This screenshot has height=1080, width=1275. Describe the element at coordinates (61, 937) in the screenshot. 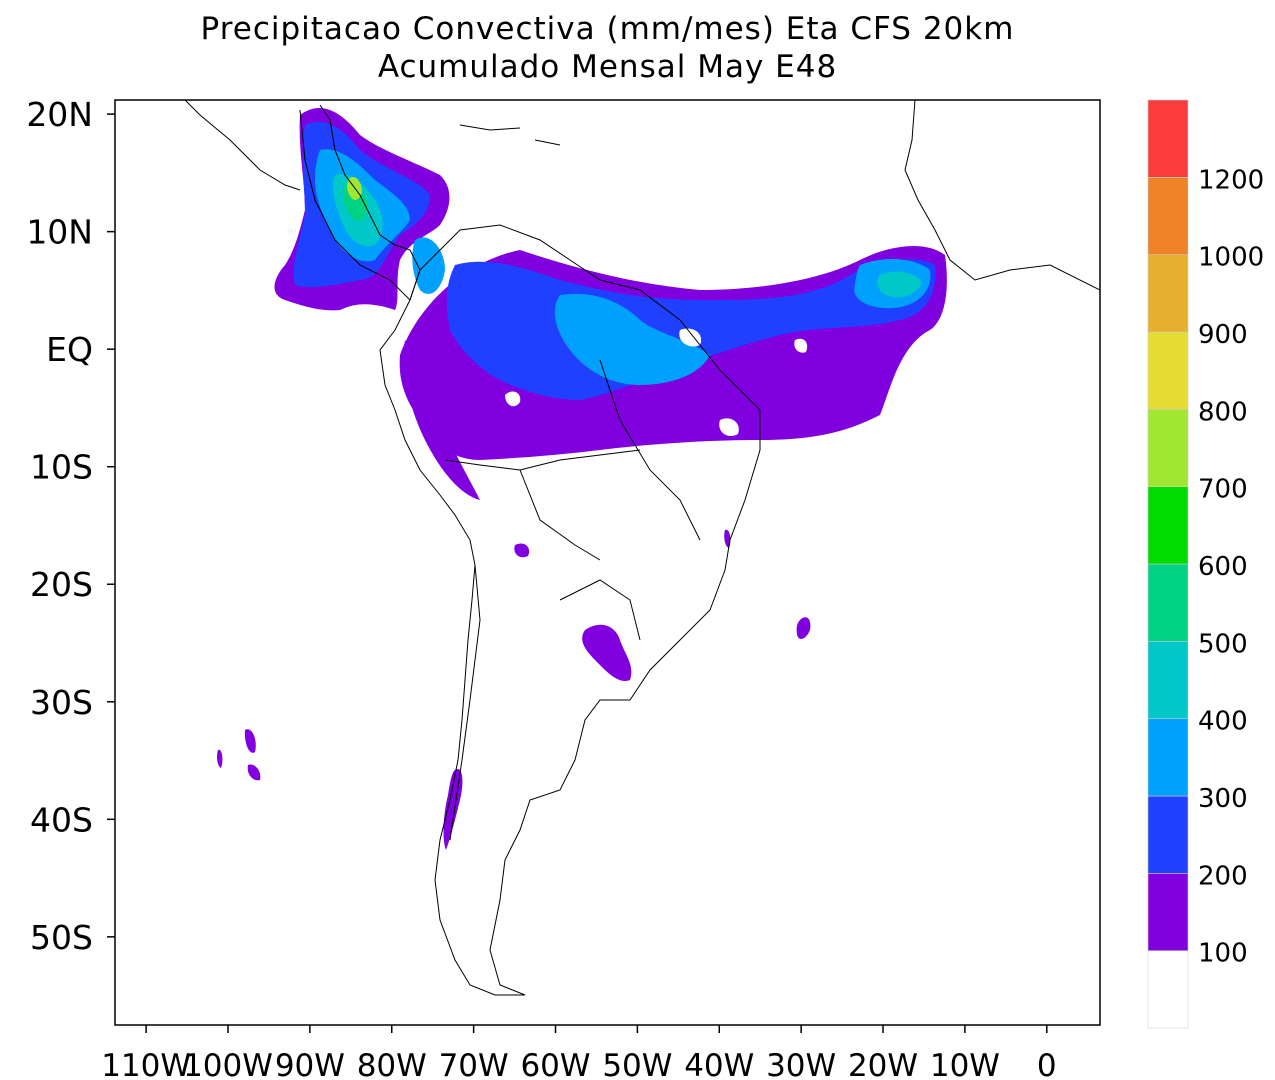

I see `lat-tick-label: 50S` at that location.